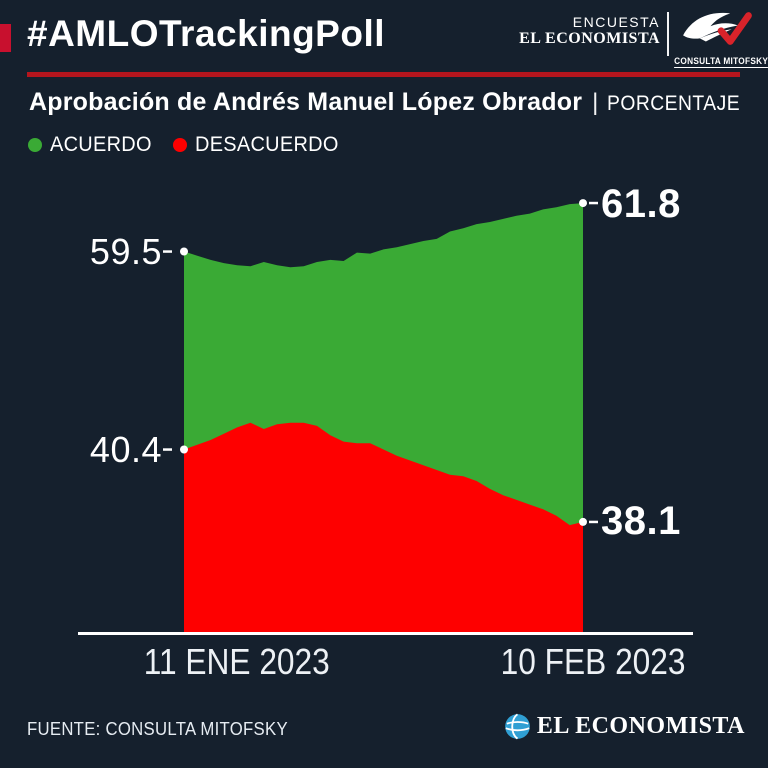 The height and width of the screenshot is (768, 768). Describe the element at coordinates (267, 144) in the screenshot. I see `legend-desacuerdo-label: DESACUERDO` at that location.